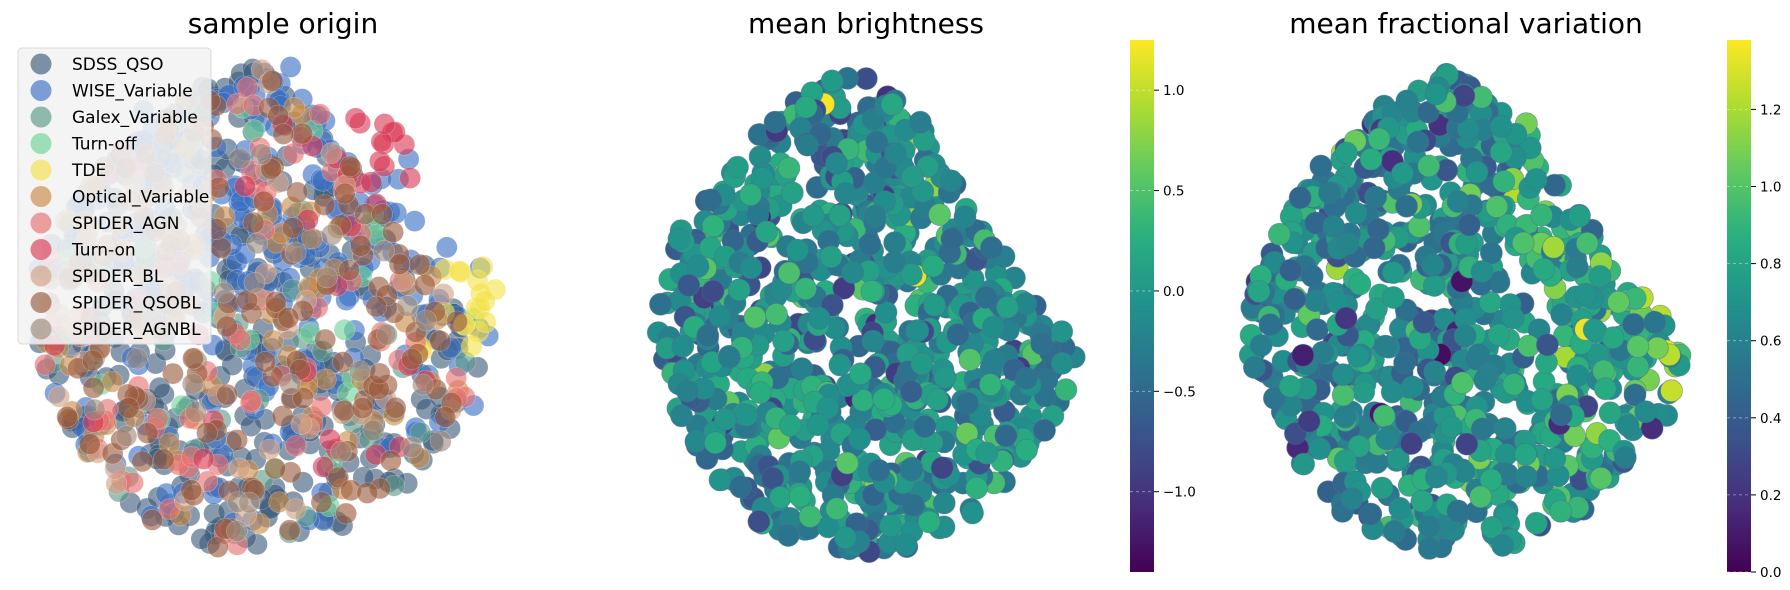 This screenshot has height=590, width=1790. Describe the element at coordinates (295, 509) in the screenshot. I see `point-spider-bl` at that location.